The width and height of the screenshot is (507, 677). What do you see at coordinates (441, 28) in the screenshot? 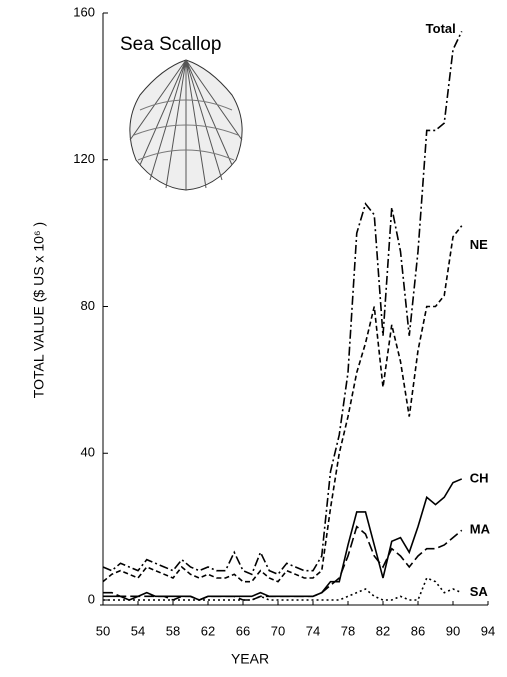
I see `series-label: Total` at bounding box center [441, 28].